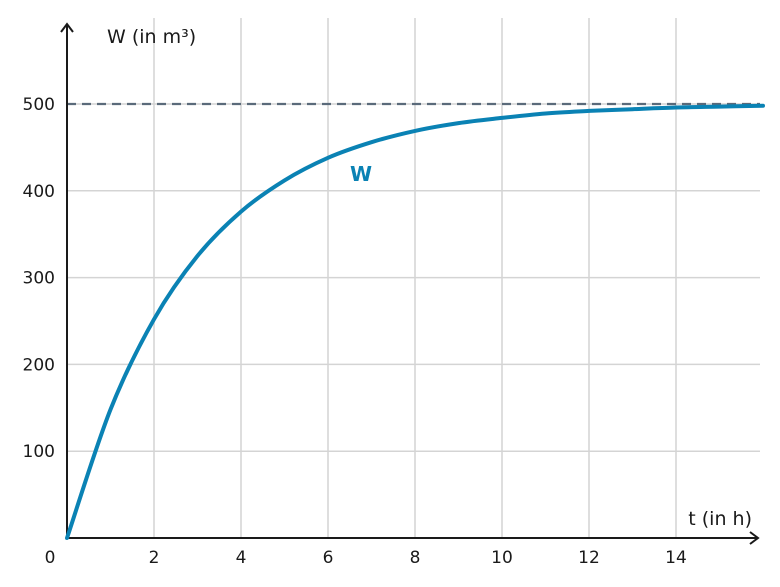  Describe the element at coordinates (502, 558) in the screenshot. I see `x-tick-label: 10` at that location.